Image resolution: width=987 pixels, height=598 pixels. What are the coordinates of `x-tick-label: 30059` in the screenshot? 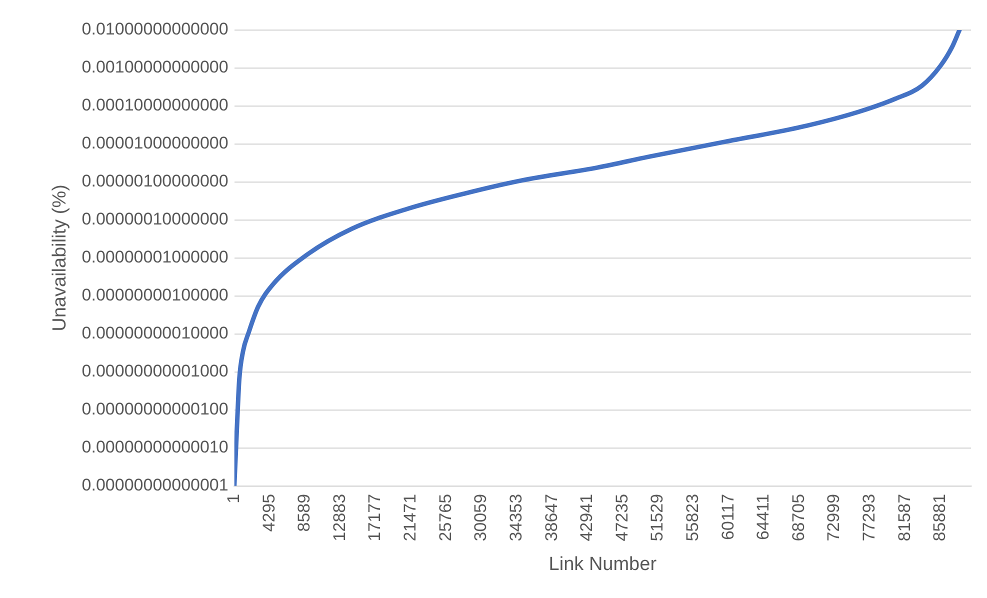 It's located at (480, 518).